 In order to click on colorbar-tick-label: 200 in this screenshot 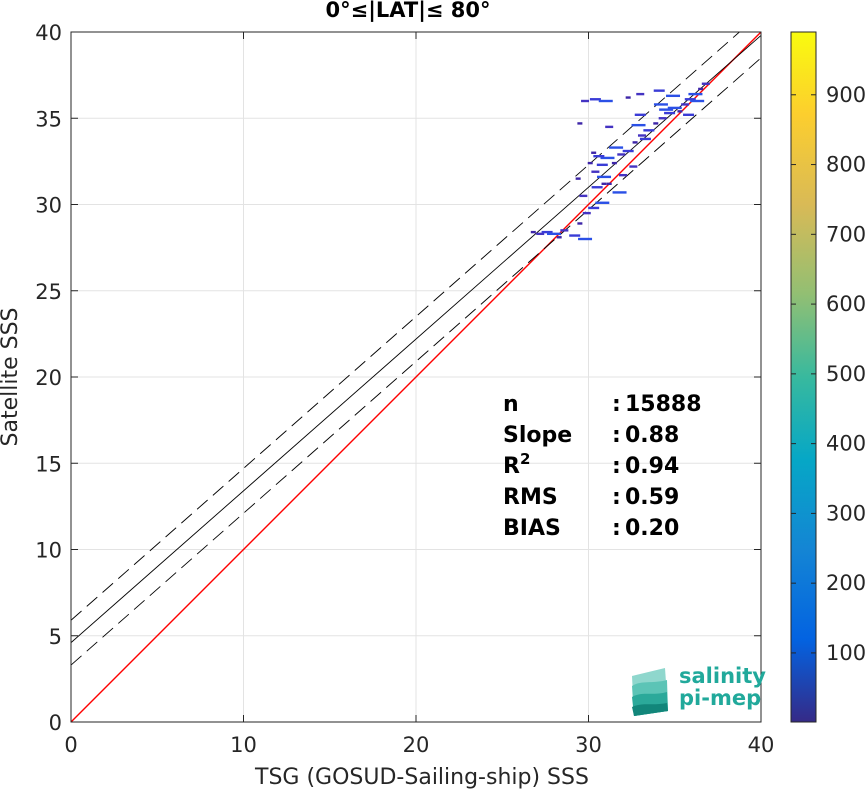, I will do `click(845, 583)`.